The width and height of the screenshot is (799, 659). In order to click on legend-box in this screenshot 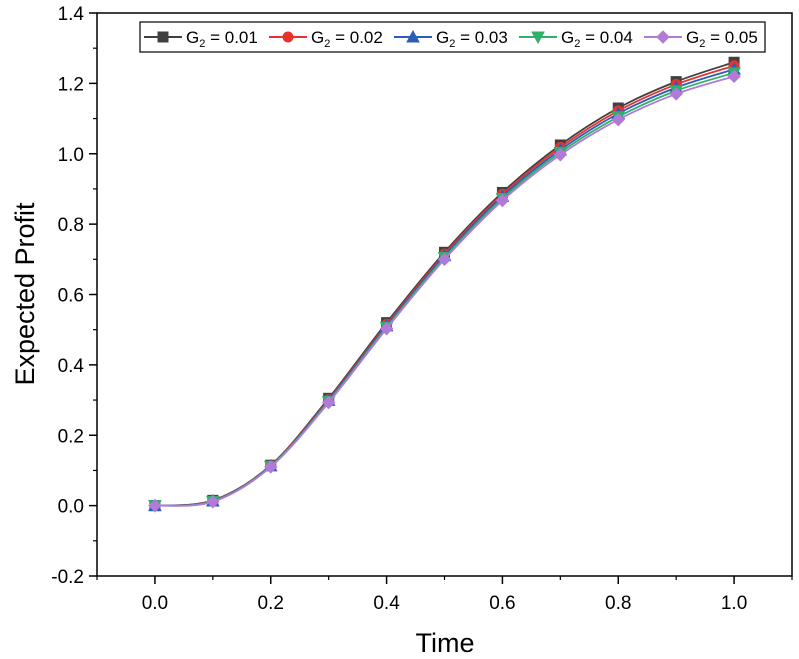, I will do `click(452, 37)`.